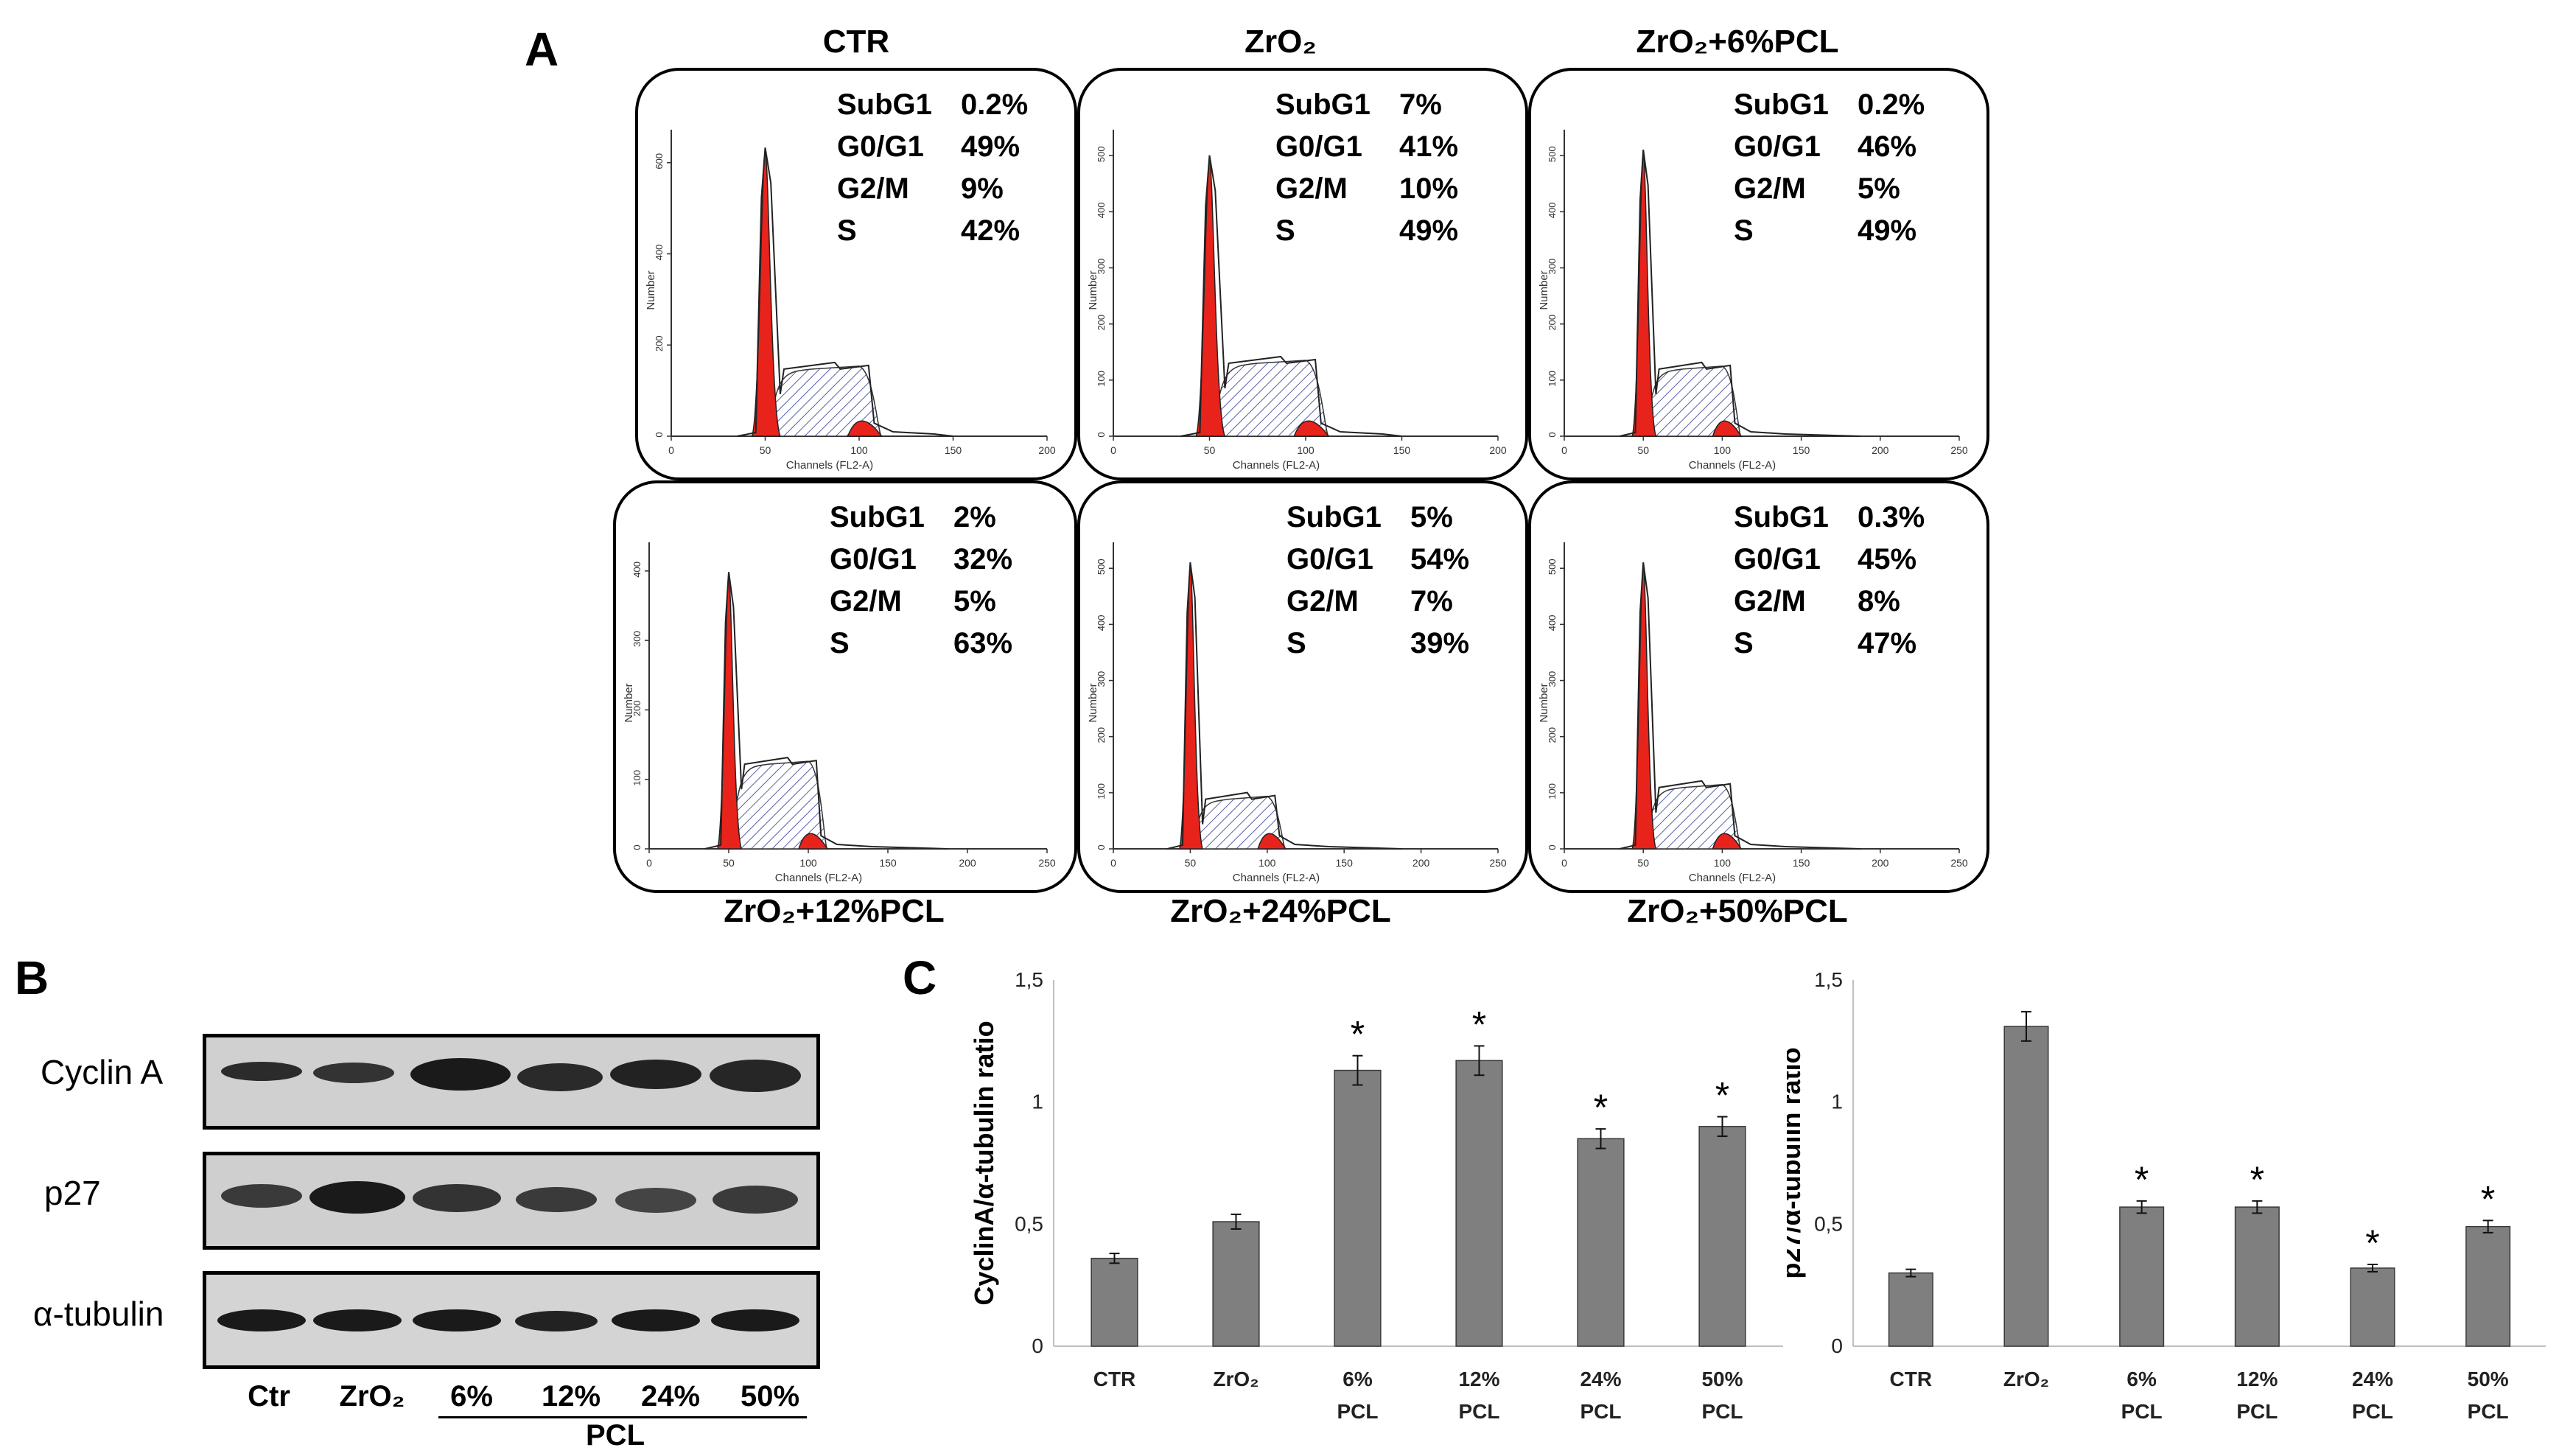 This screenshot has width=2559, height=1456. Describe the element at coordinates (856, 42) in the screenshot. I see `fc-title-ctr: CTR` at that location.